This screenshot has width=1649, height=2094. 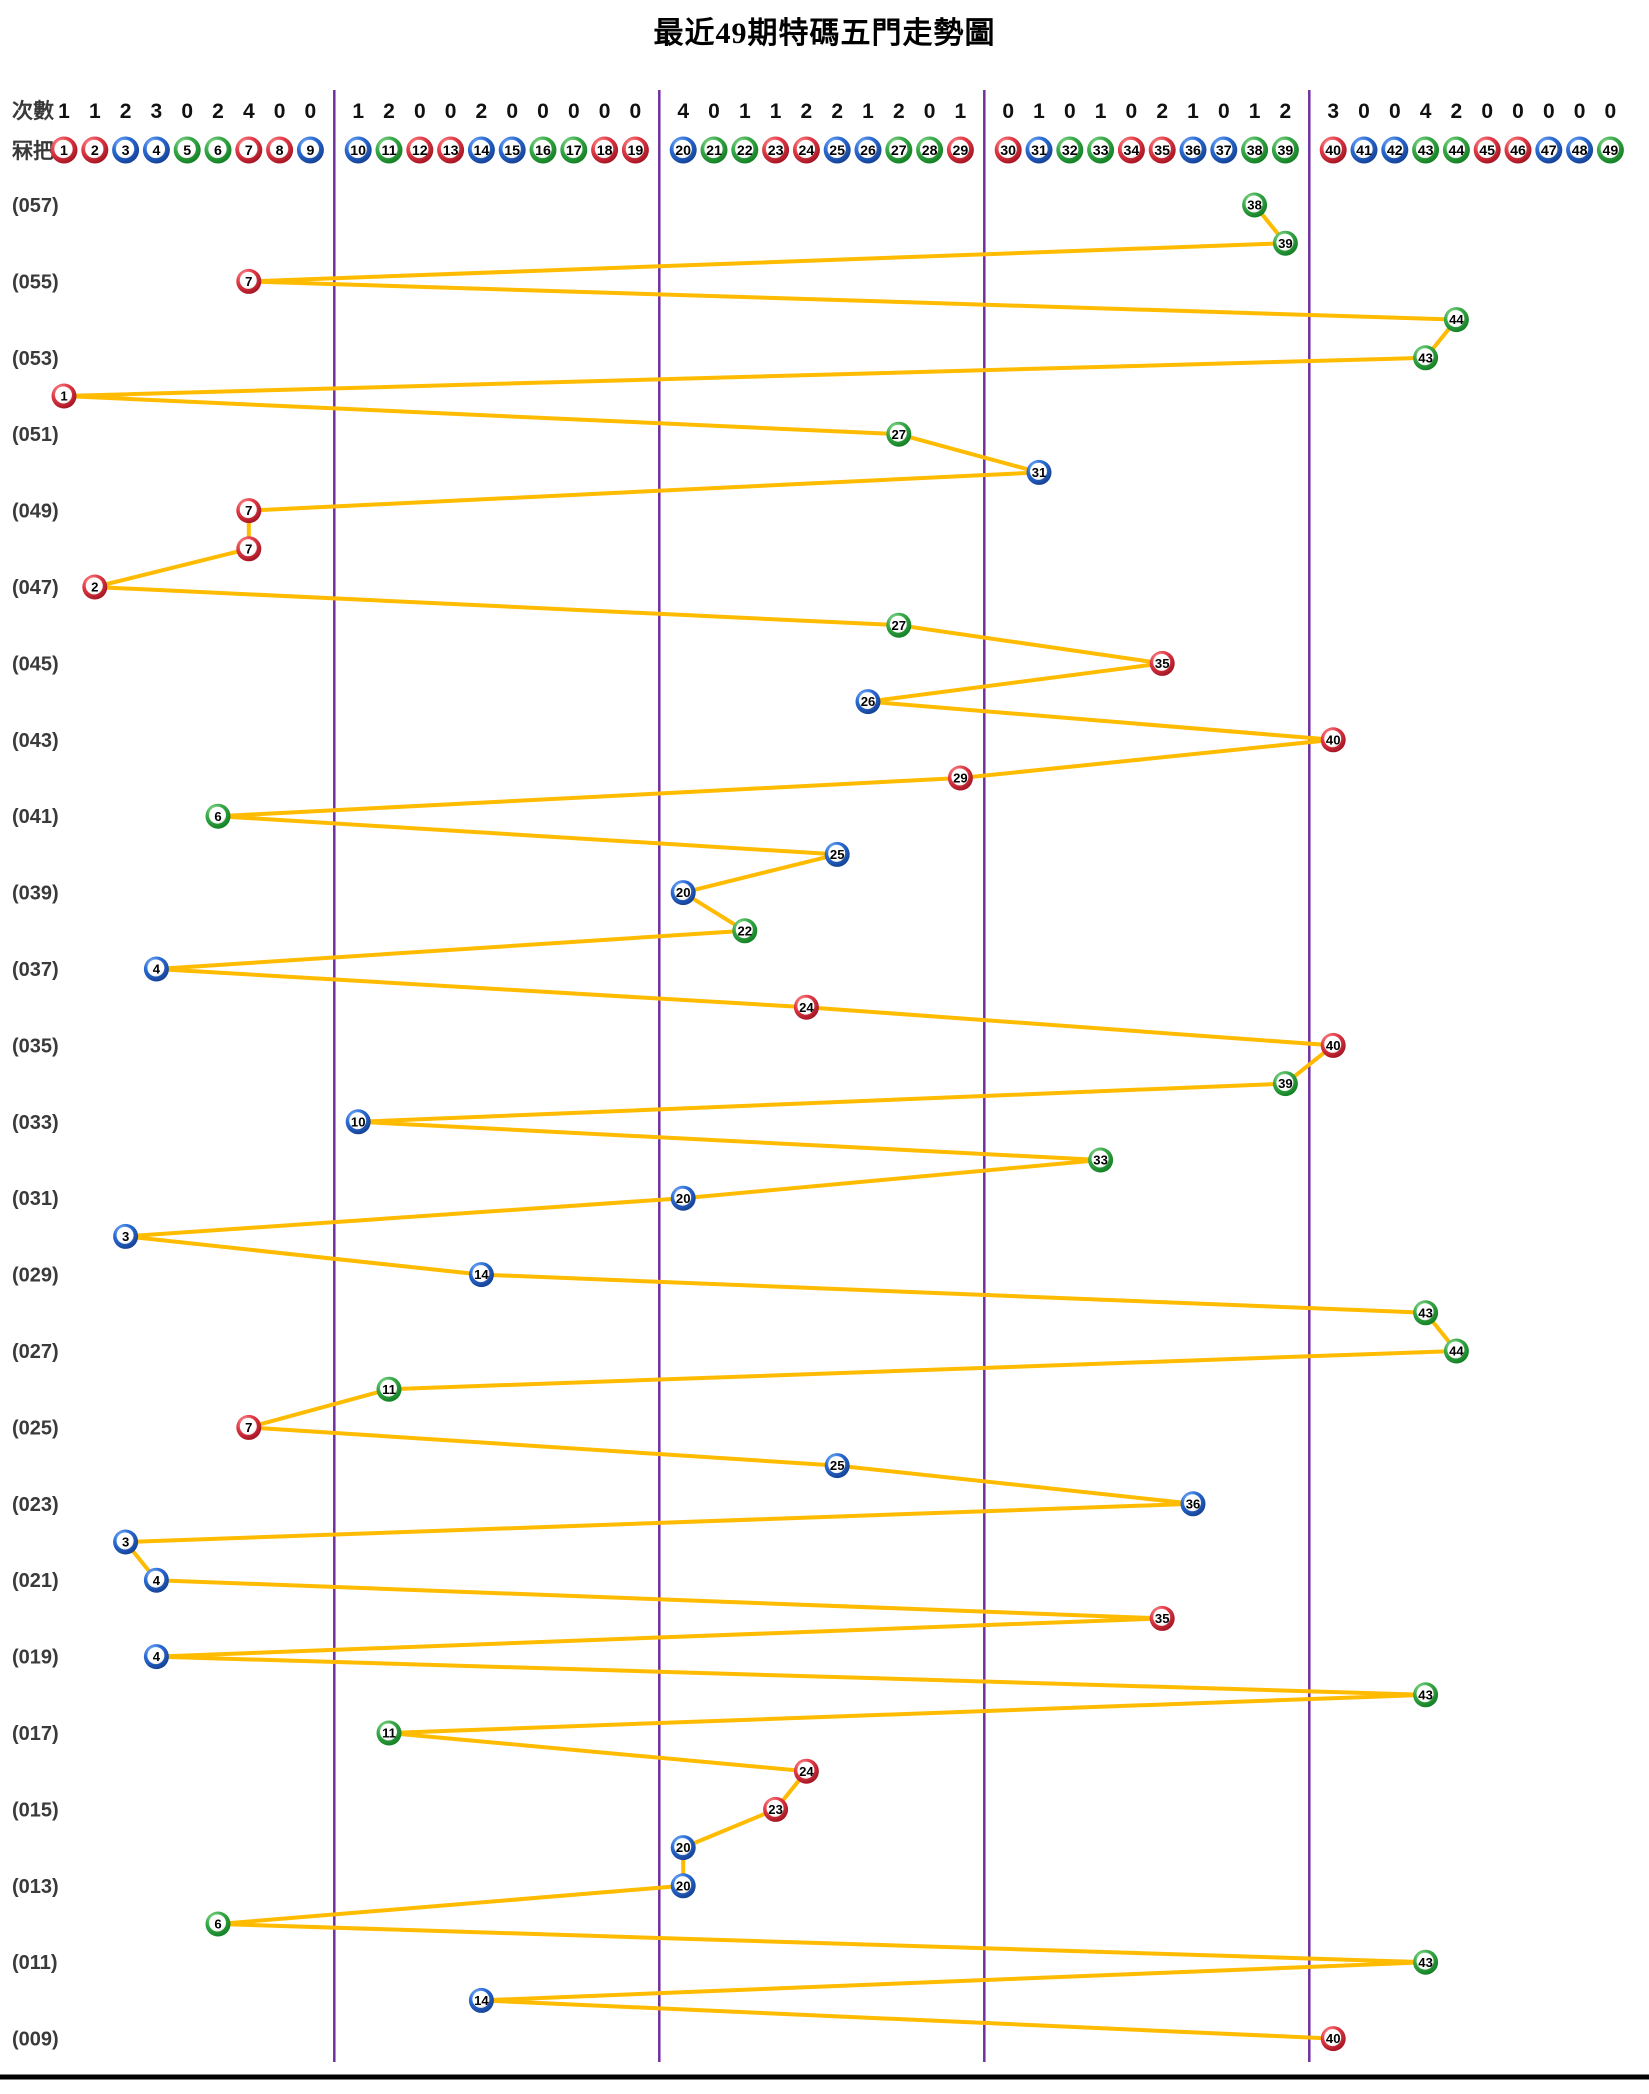 What do you see at coordinates (960, 778) in the screenshot?
I see `chart-ball: 29` at bounding box center [960, 778].